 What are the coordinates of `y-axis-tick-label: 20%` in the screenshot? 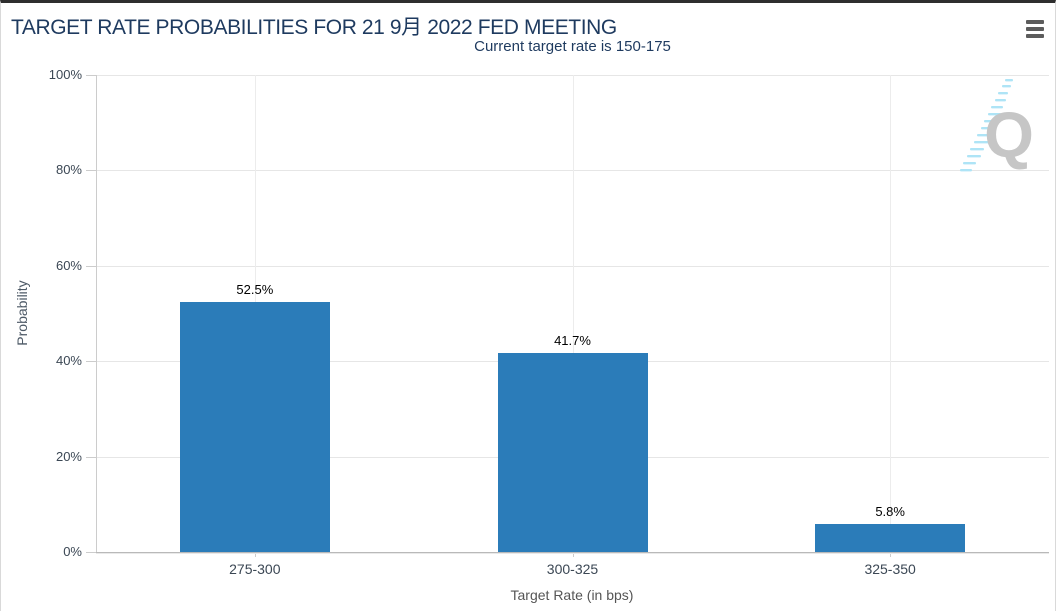 It's located at (68, 456).